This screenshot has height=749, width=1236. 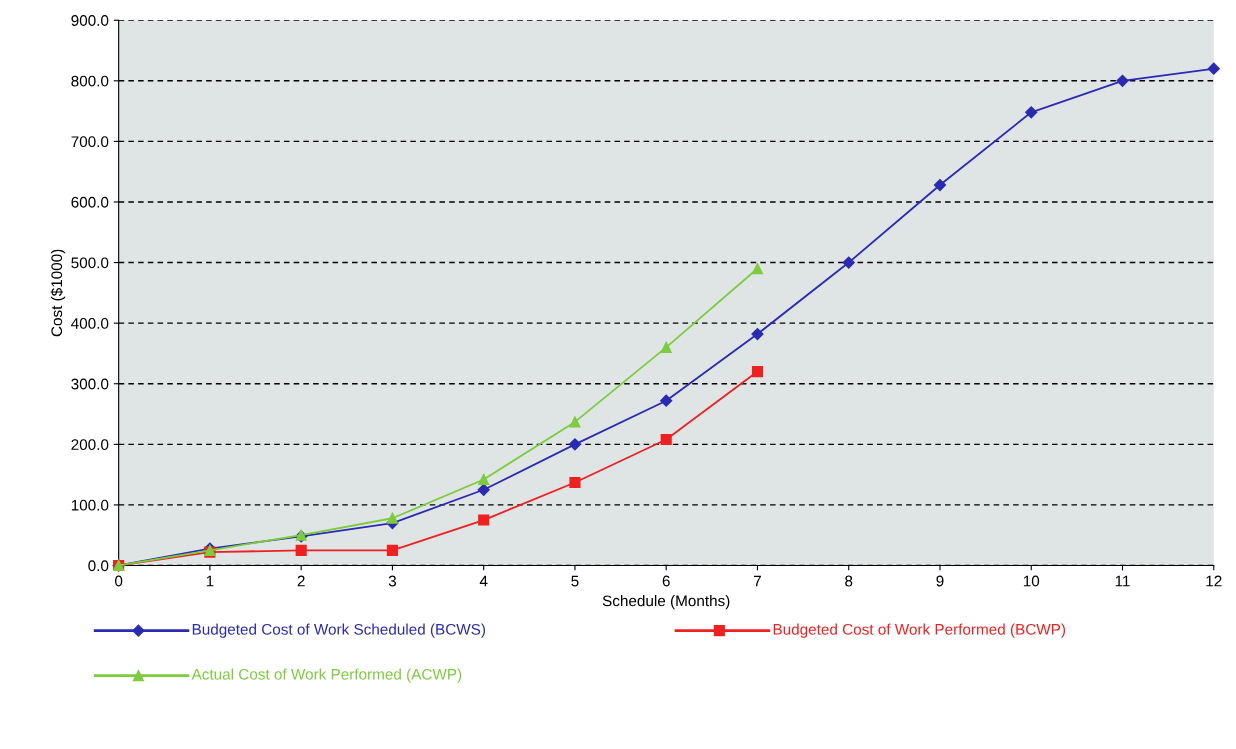 I want to click on x-tick-label: 8, so click(x=849, y=581).